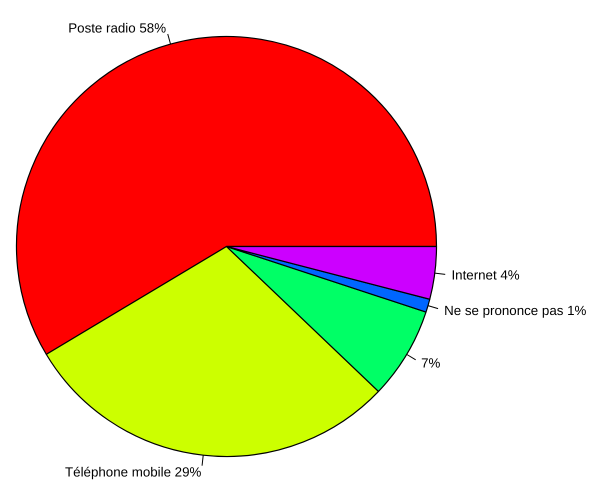  I want to click on slice-label: Poste radio 58%, so click(117, 28).